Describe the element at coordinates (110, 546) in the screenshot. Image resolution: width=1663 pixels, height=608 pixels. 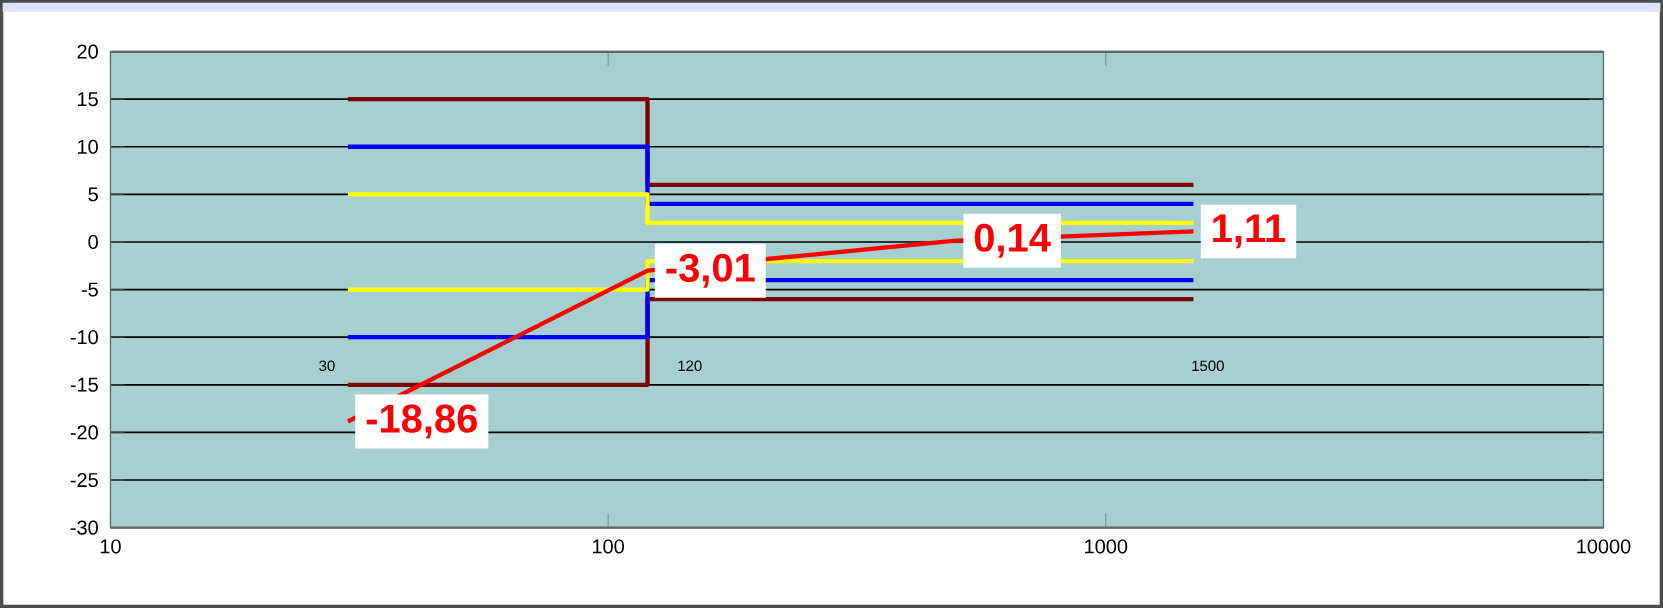
I see `x-tick-label: 10` at that location.